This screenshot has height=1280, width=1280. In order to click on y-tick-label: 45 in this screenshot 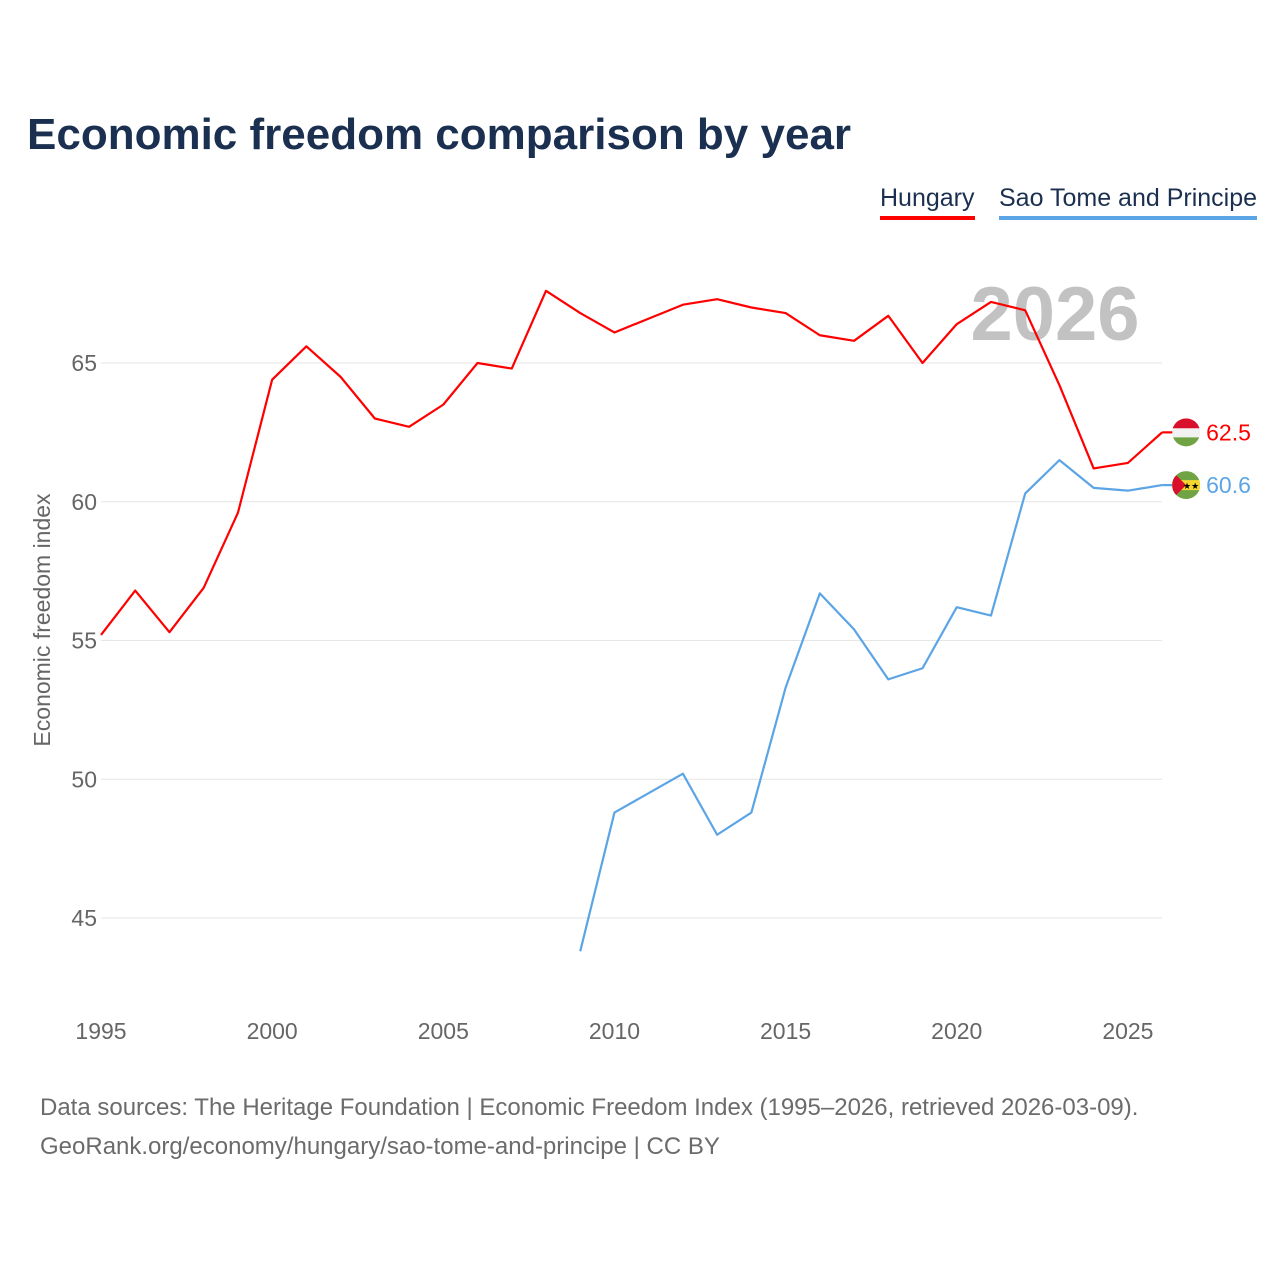, I will do `click(84, 918)`.